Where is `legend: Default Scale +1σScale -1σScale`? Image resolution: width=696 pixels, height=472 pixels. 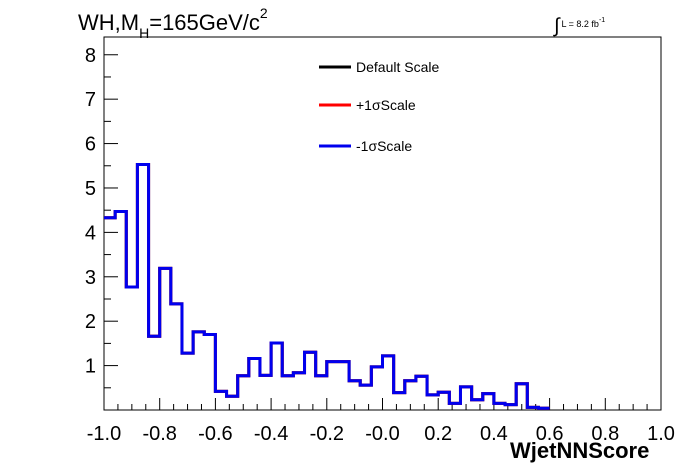
legend: Default Scale +1σScale -1σScale is located at coordinates (379, 106).